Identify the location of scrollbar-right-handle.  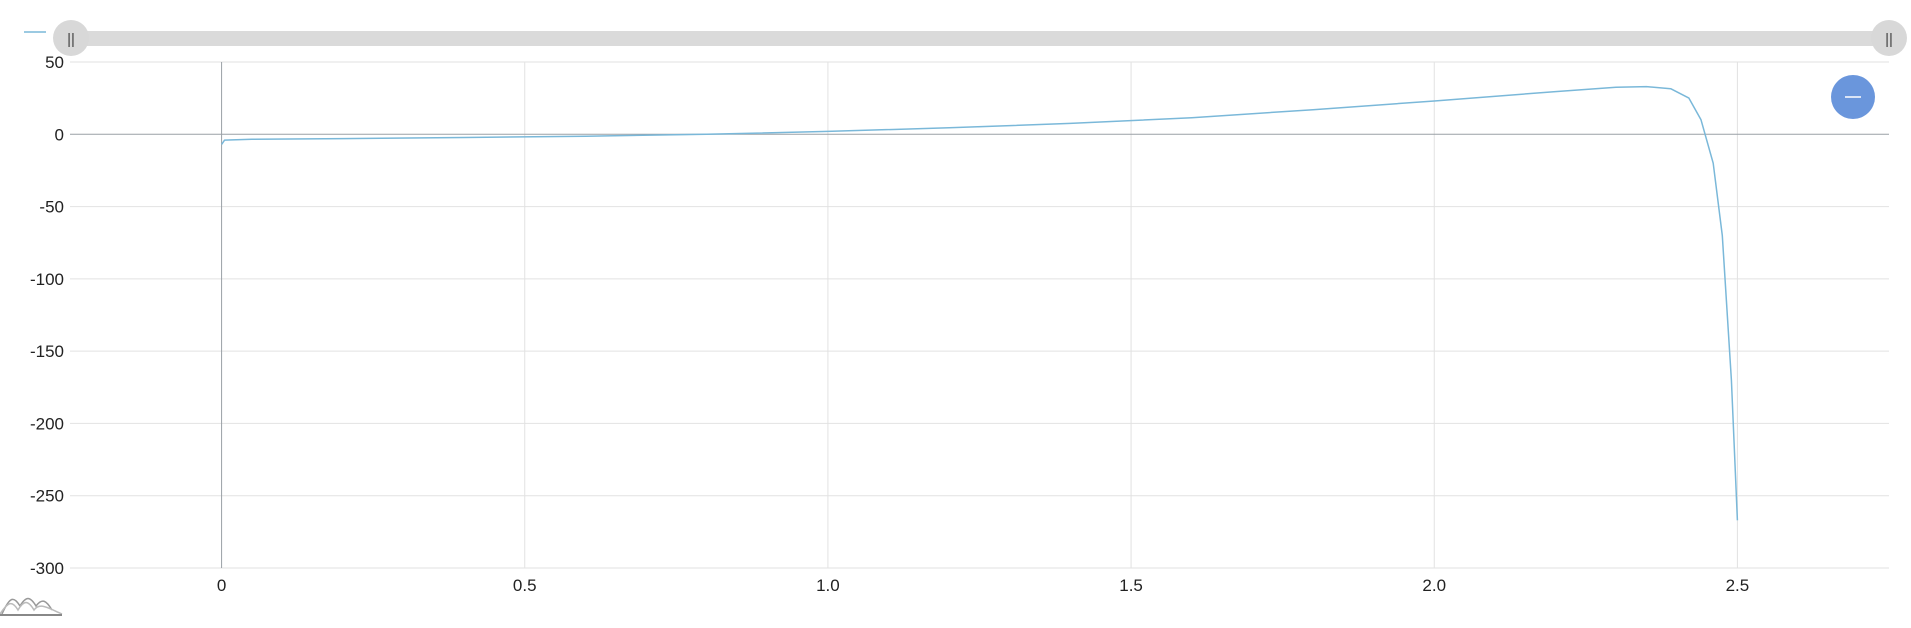
(1889, 38).